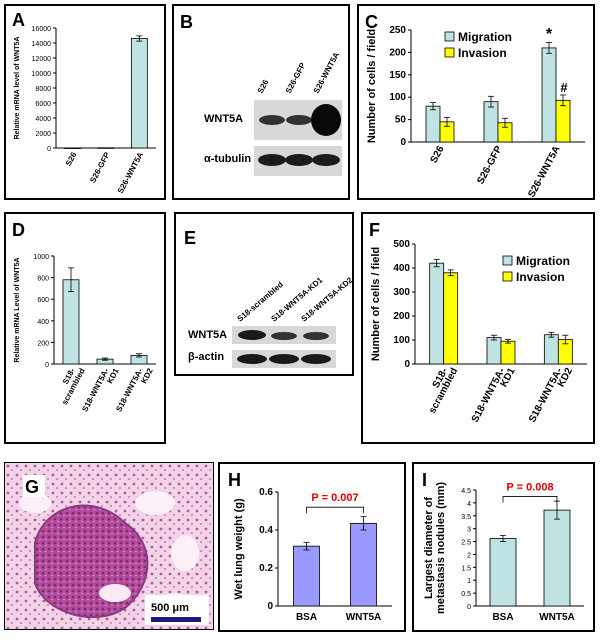 The width and height of the screenshot is (600, 640). I want to click on panel-label-g: G, so click(32, 487).